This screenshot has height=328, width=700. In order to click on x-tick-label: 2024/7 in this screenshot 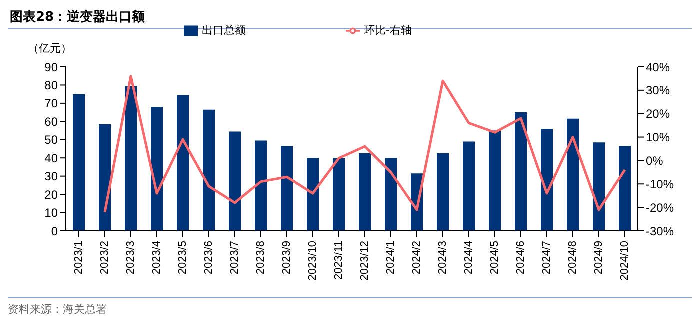, I will do `click(546, 258)`.